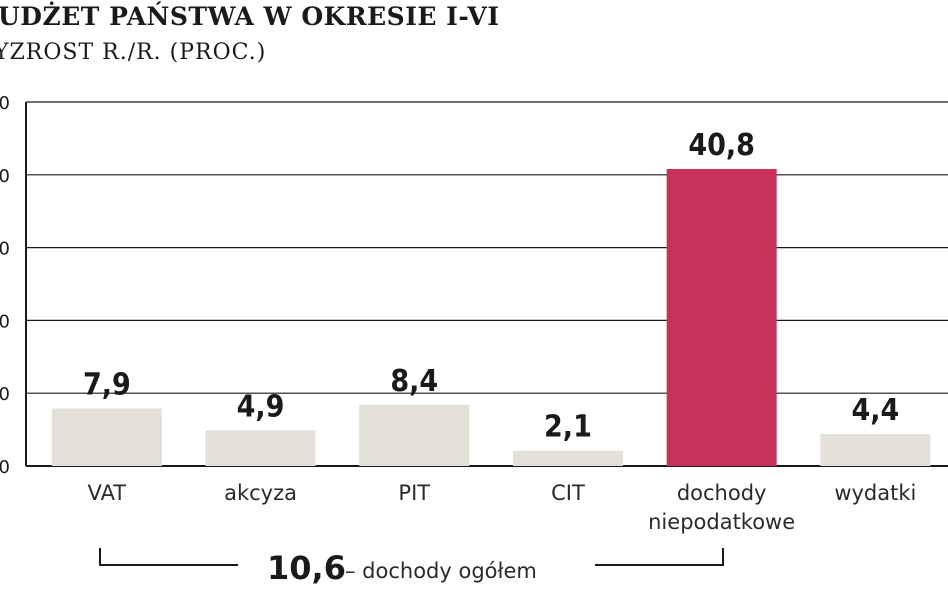 This screenshot has height=593, width=948. I want to click on value-label: 7,9, so click(107, 384).